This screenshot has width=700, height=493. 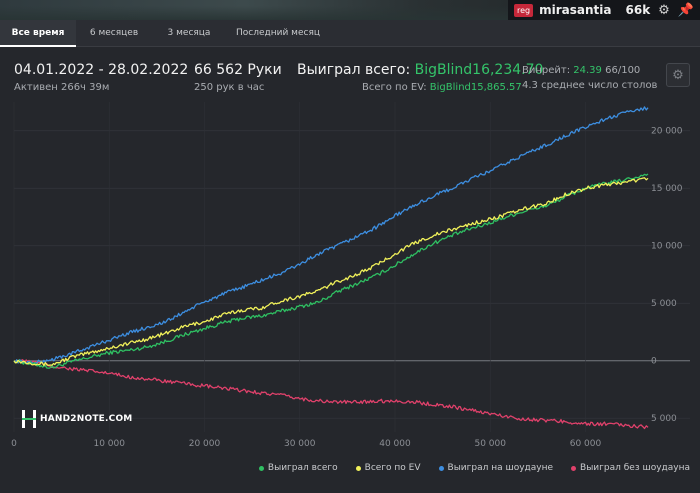 I want to click on y-tick-label: 10 000, so click(x=667, y=247).